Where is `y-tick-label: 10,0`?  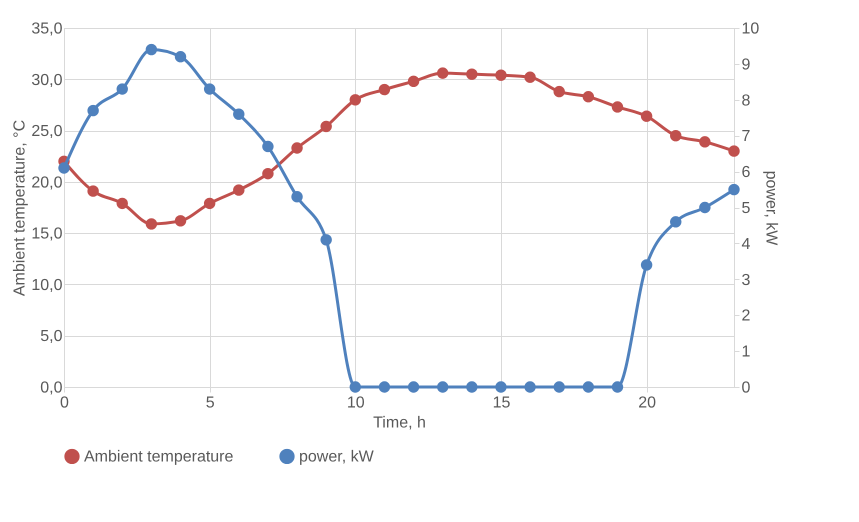
y-tick-label: 10,0 is located at coordinates (47, 285).